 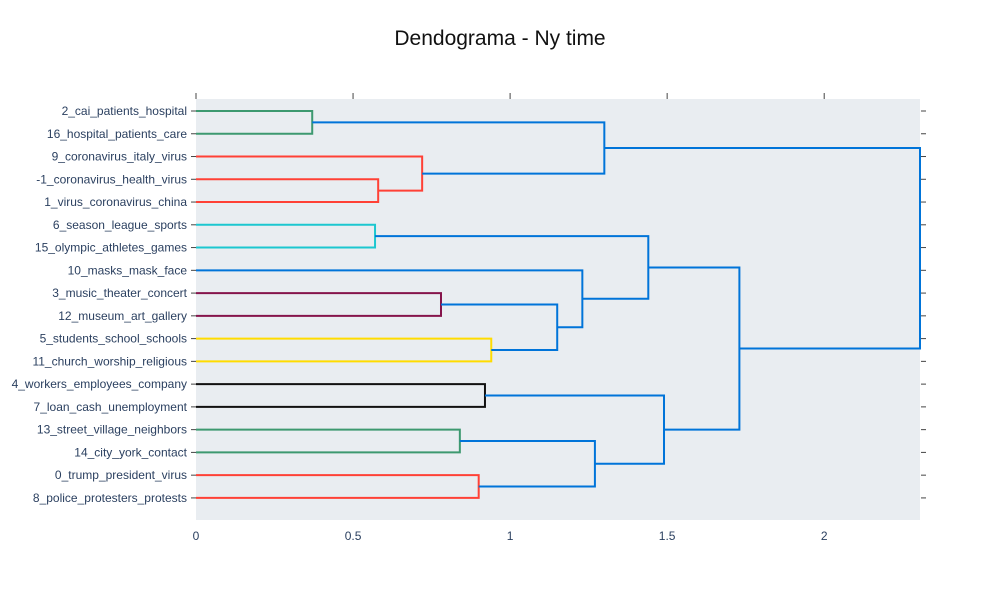 What do you see at coordinates (110, 498) in the screenshot?
I see `leaf-label: 8_police_protesters_protests` at bounding box center [110, 498].